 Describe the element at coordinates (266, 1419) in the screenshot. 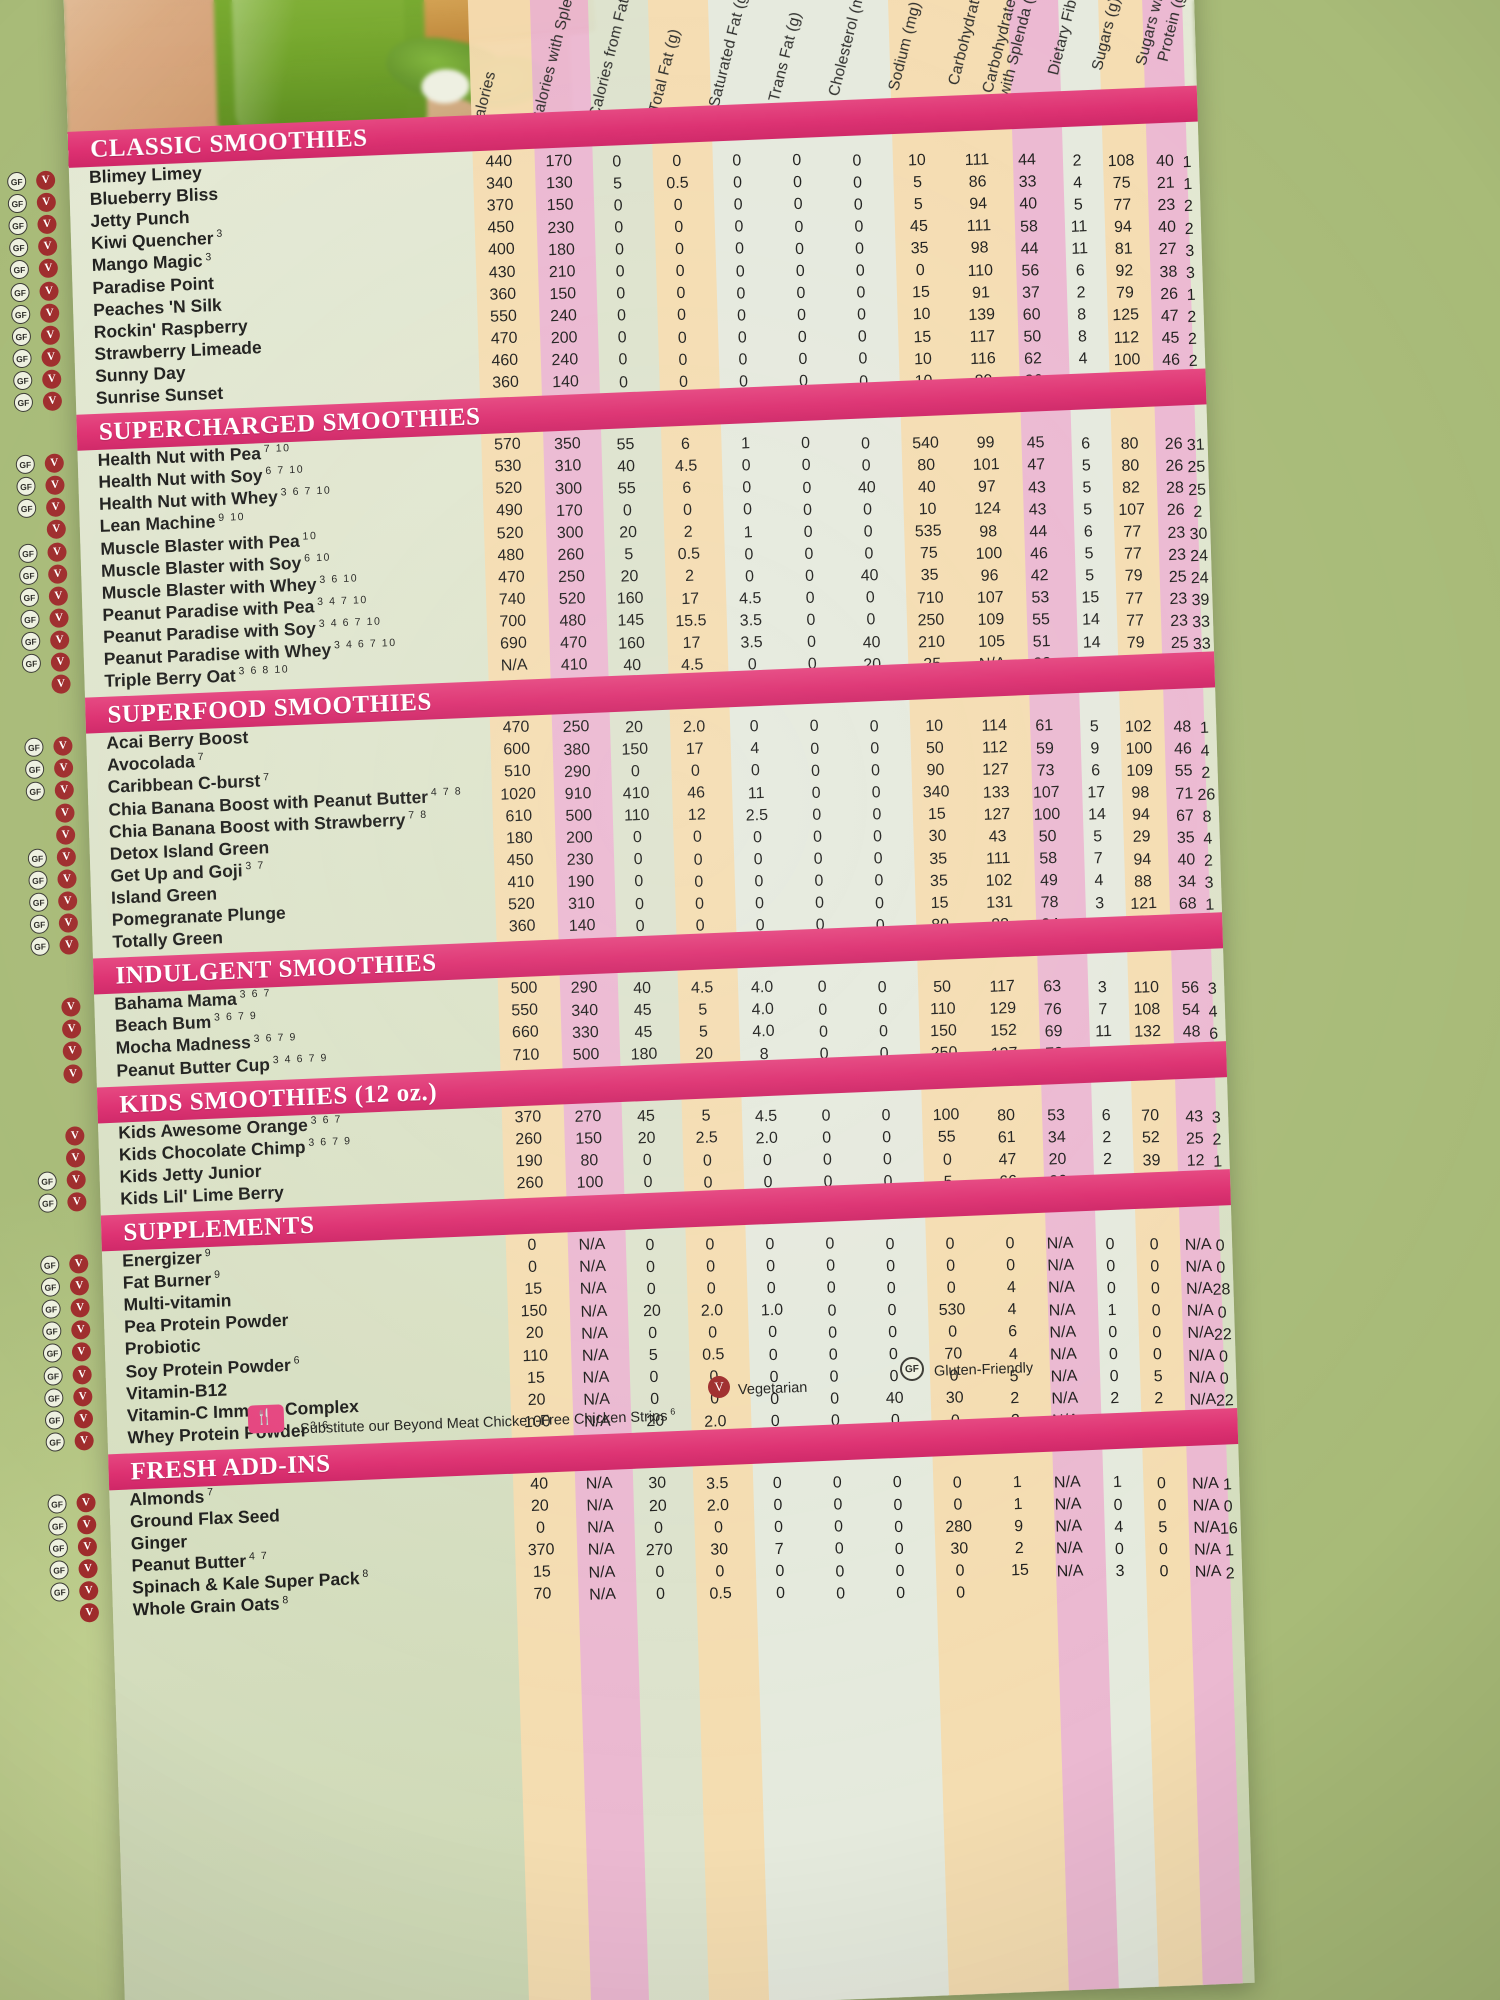

I see `beyond-meat-icon` at that location.